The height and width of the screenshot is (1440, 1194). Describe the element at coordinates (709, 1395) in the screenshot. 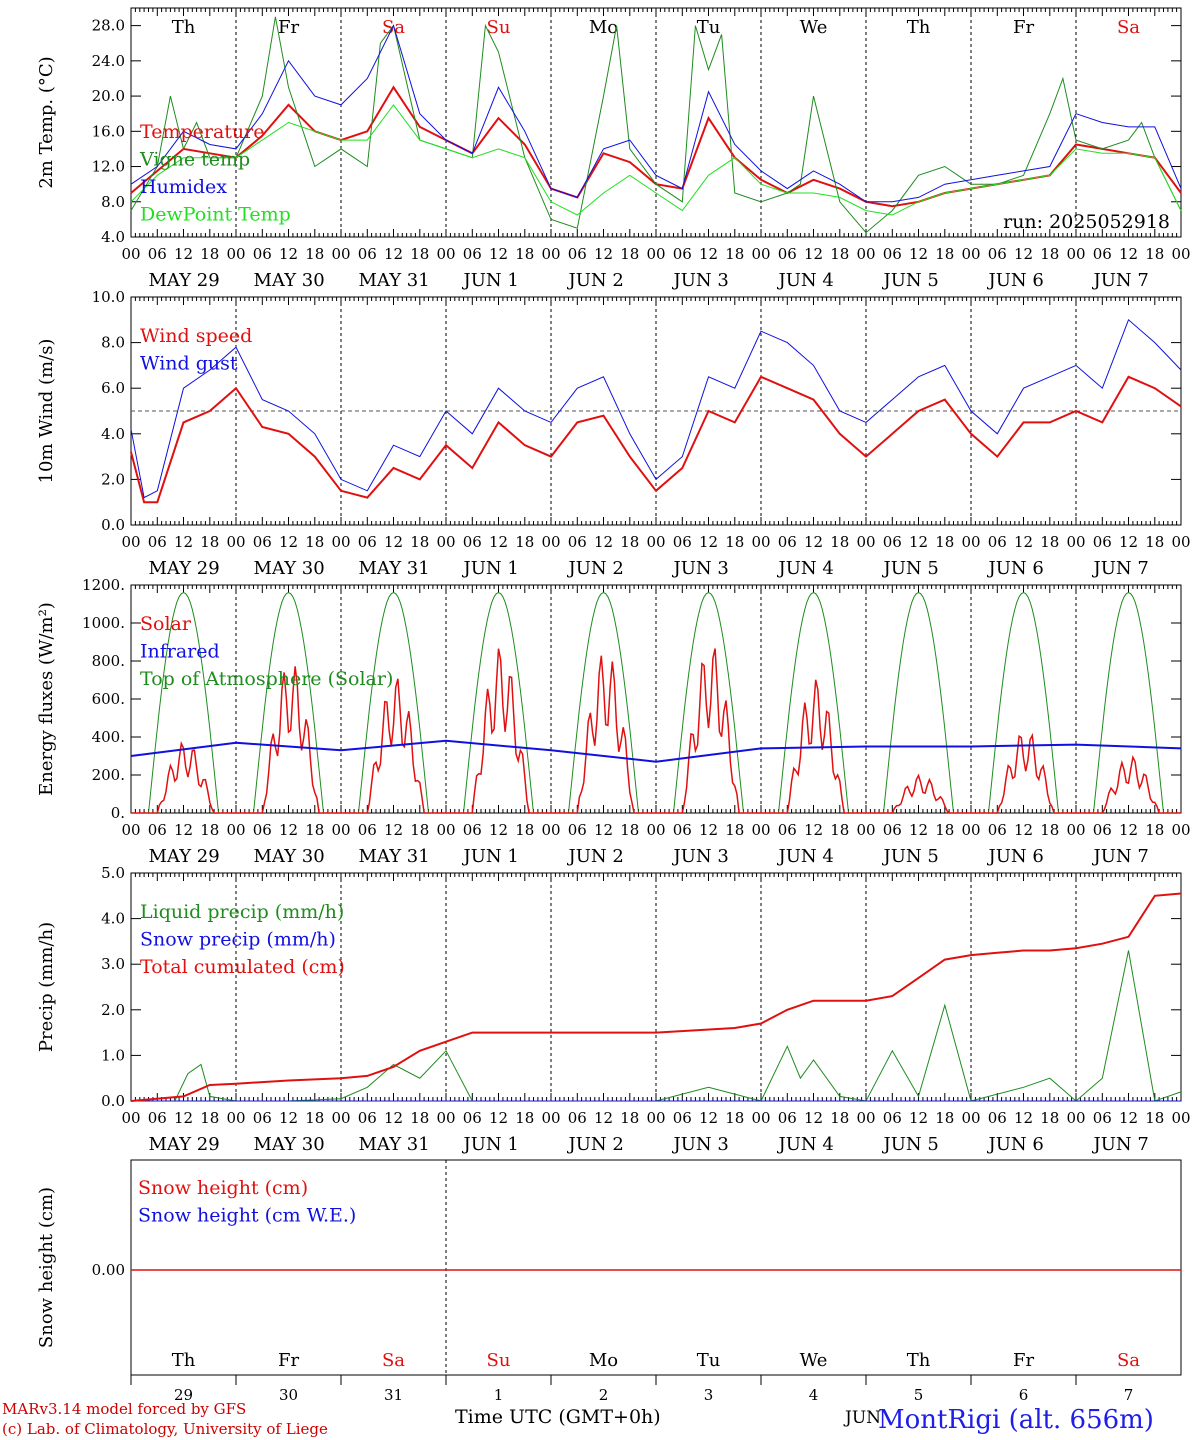

I see `day-number-label: 3` at that location.